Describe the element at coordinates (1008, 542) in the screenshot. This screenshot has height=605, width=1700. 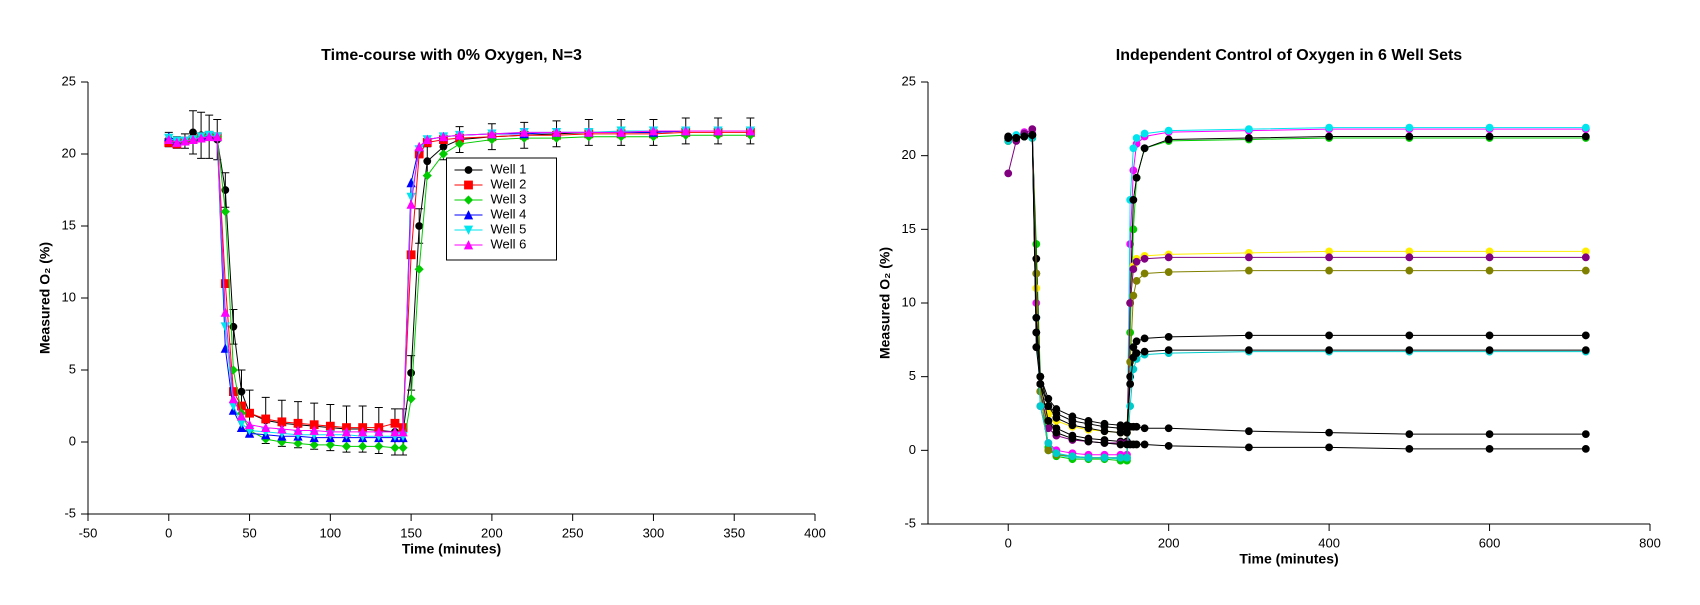
I see `x-tick-label: 0` at that location.